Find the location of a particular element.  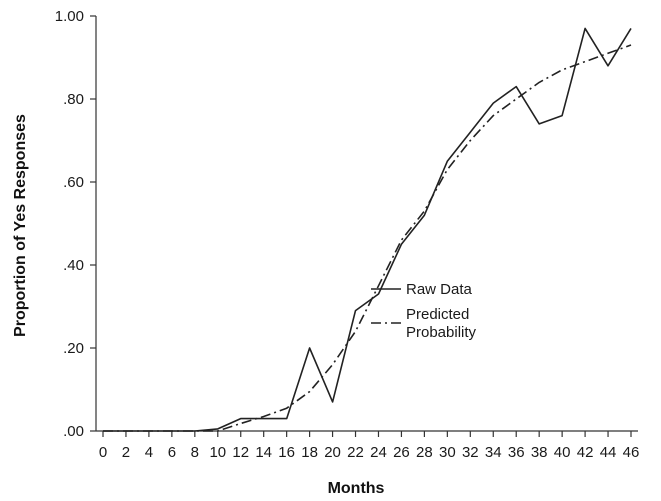

legend-label-line: Probability is located at coordinates (441, 332).